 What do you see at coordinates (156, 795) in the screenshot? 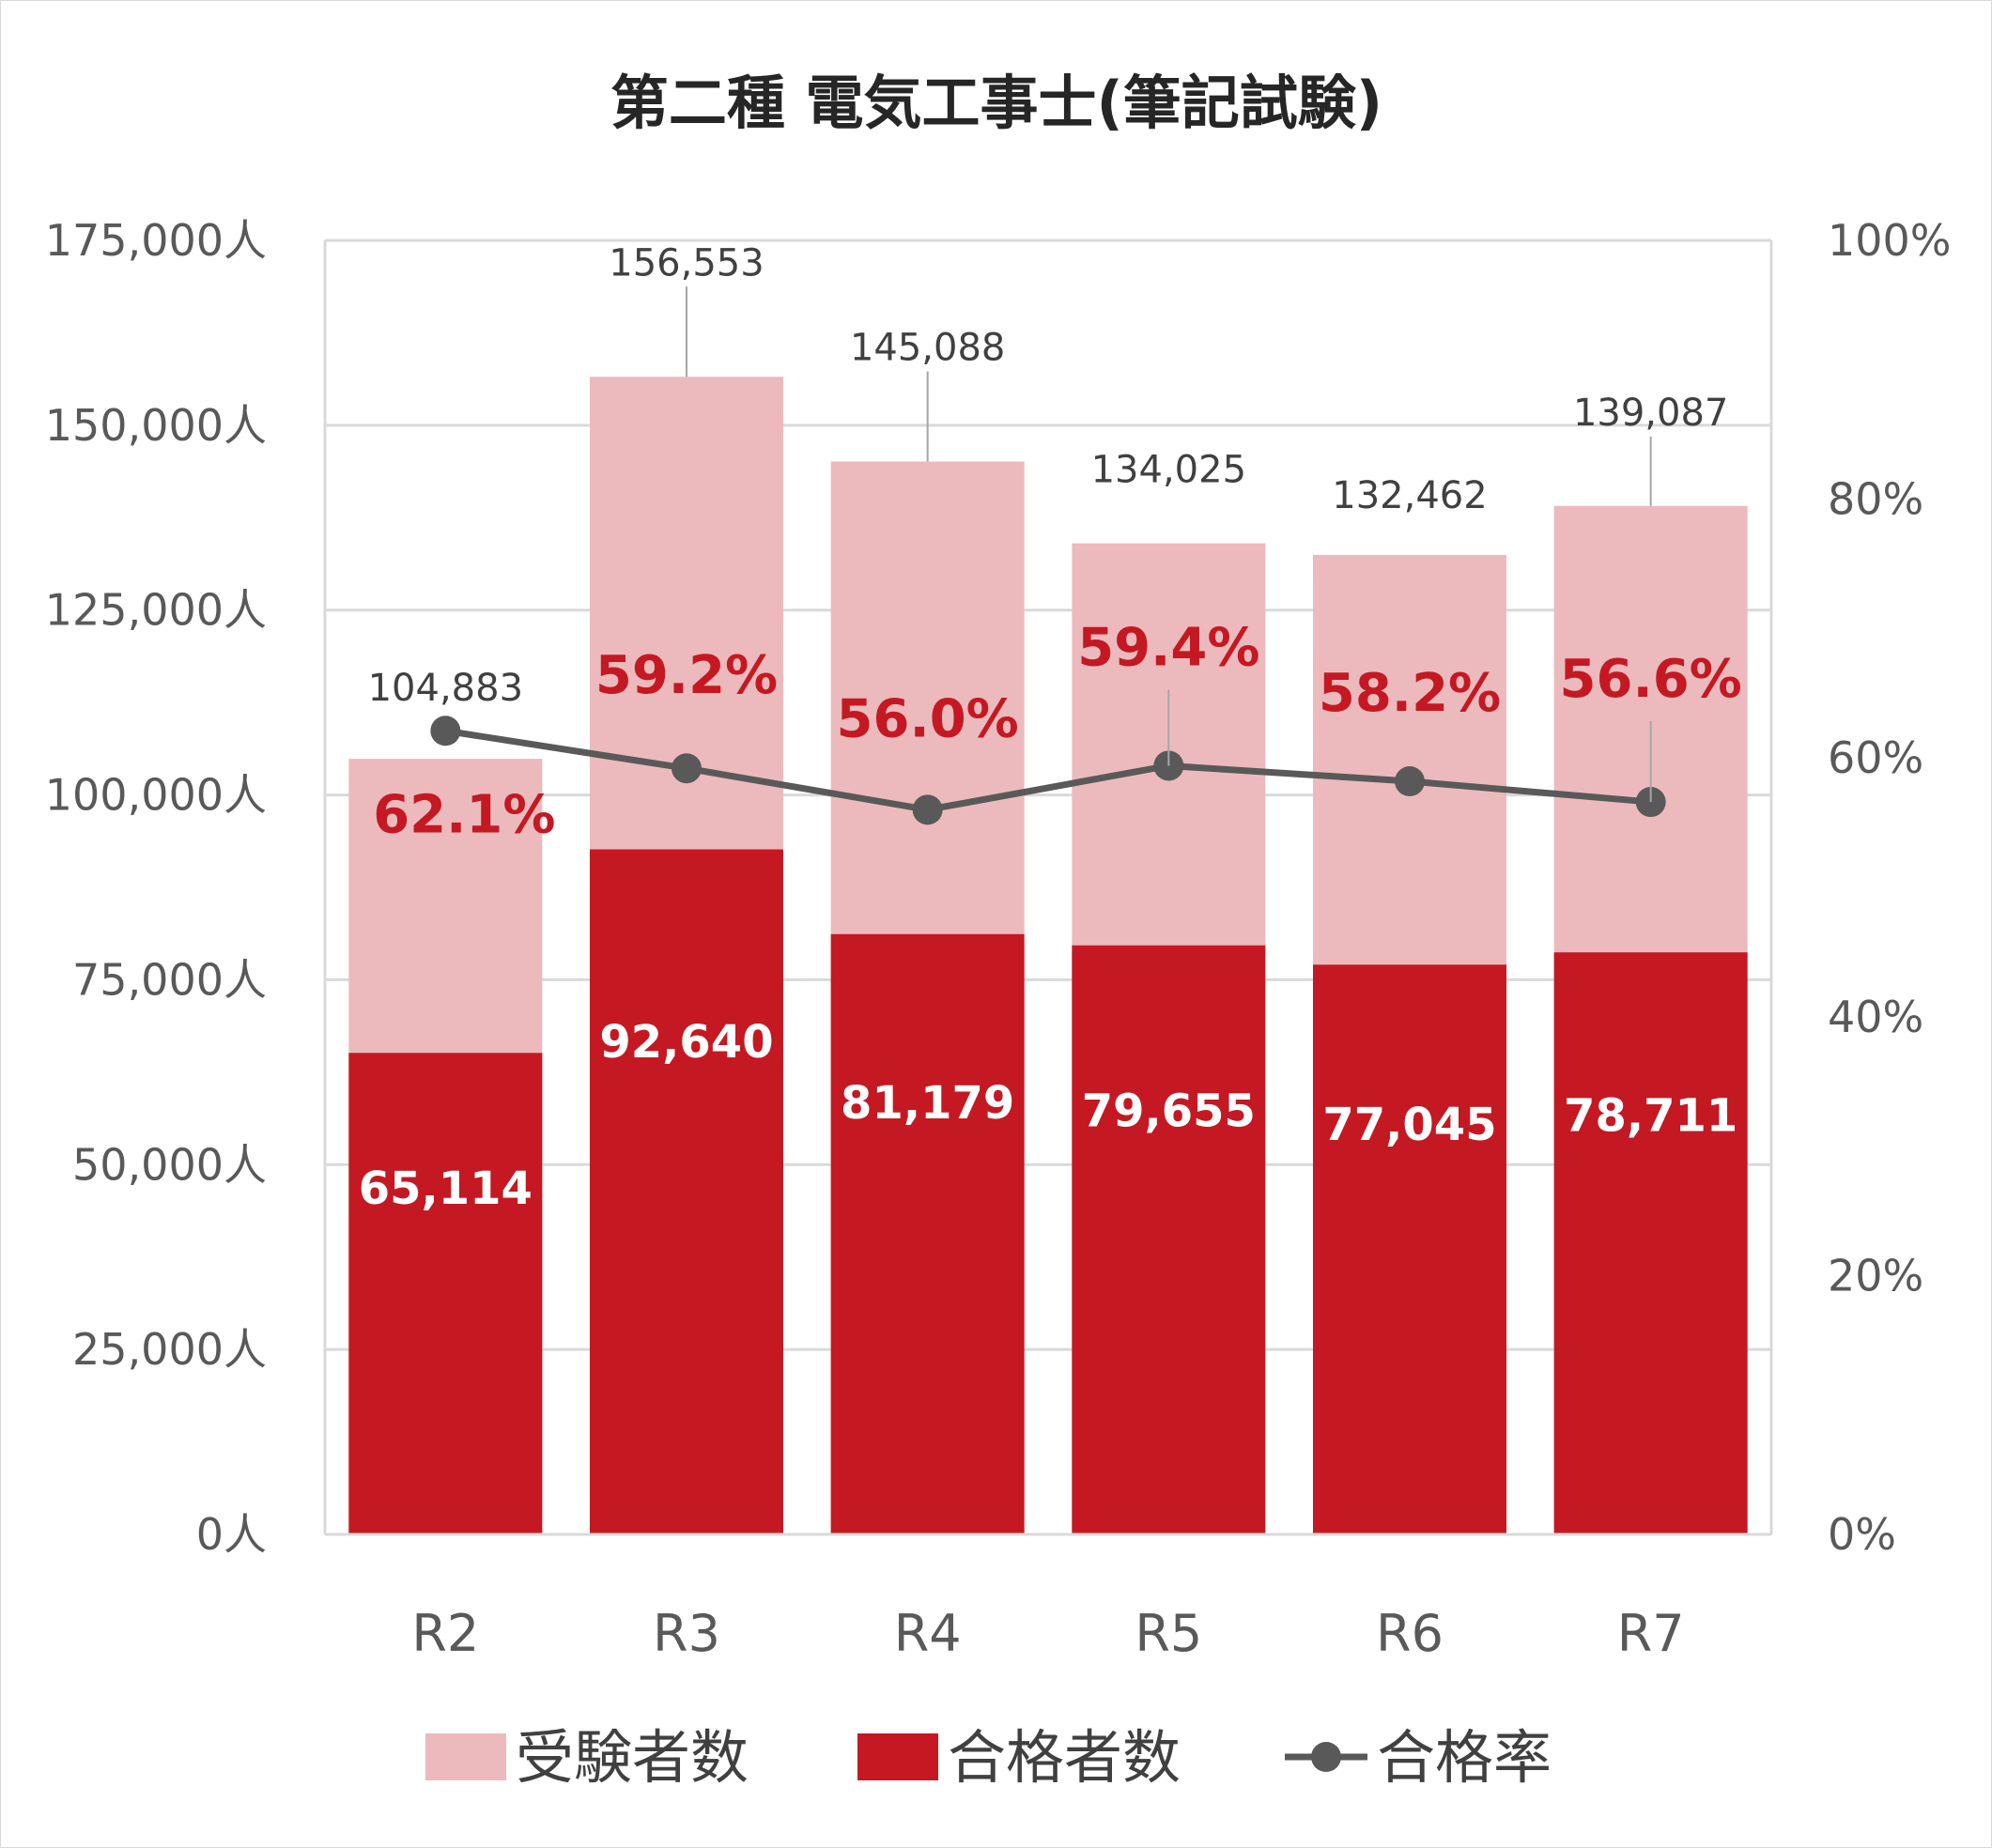
I see `y-tick-label: 100,000人` at bounding box center [156, 795].